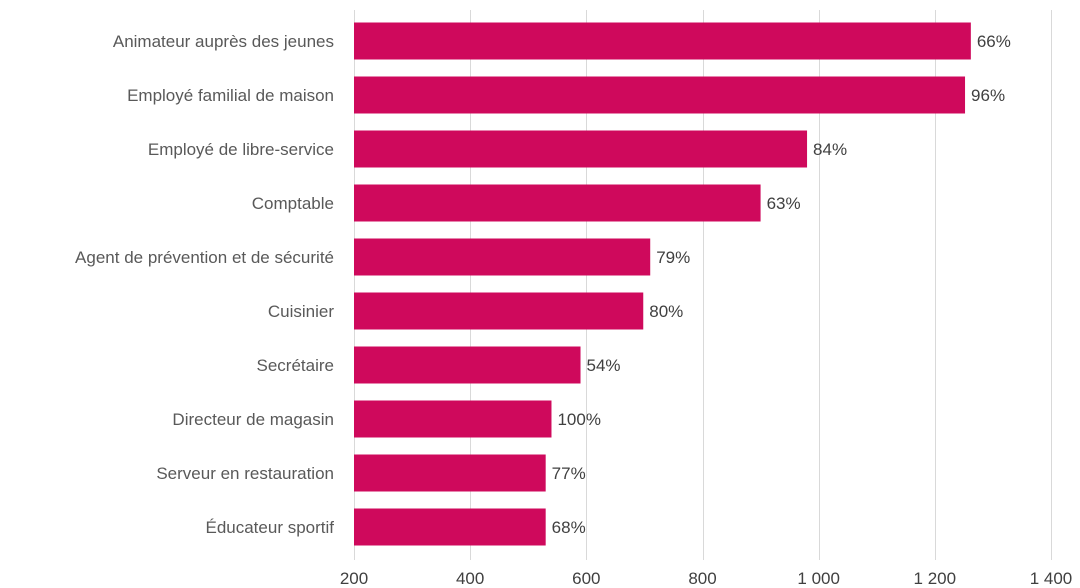  What do you see at coordinates (673, 257) in the screenshot?
I see `data-label: 79%` at bounding box center [673, 257].